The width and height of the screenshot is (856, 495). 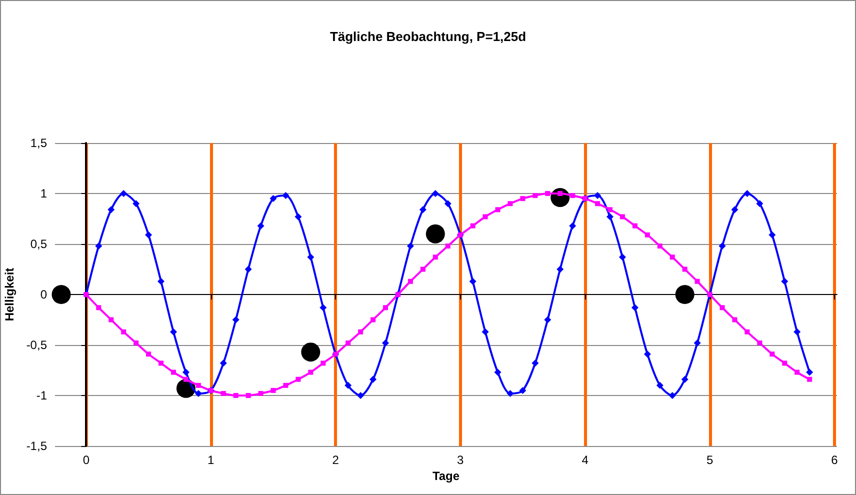 What do you see at coordinates (86, 460) in the screenshot?
I see `x-tick-label: 0` at bounding box center [86, 460].